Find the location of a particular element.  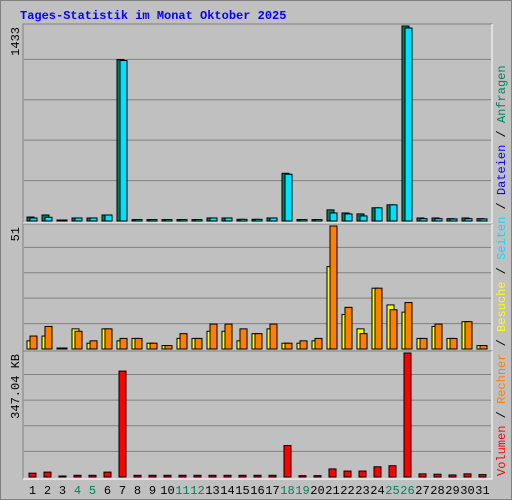

x-tick-label: 14 is located at coordinates (227, 491).